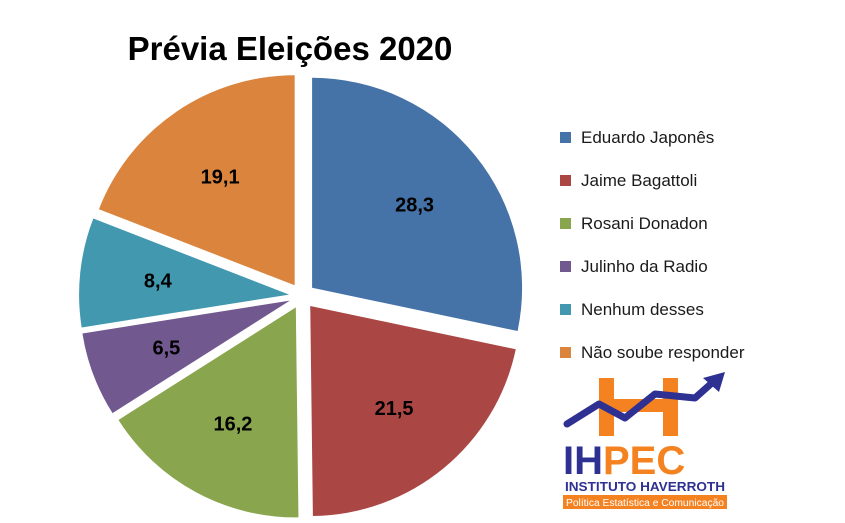 The height and width of the screenshot is (523, 845). Describe the element at coordinates (644, 461) in the screenshot. I see `logo-acronym-pec: PEC` at that location.